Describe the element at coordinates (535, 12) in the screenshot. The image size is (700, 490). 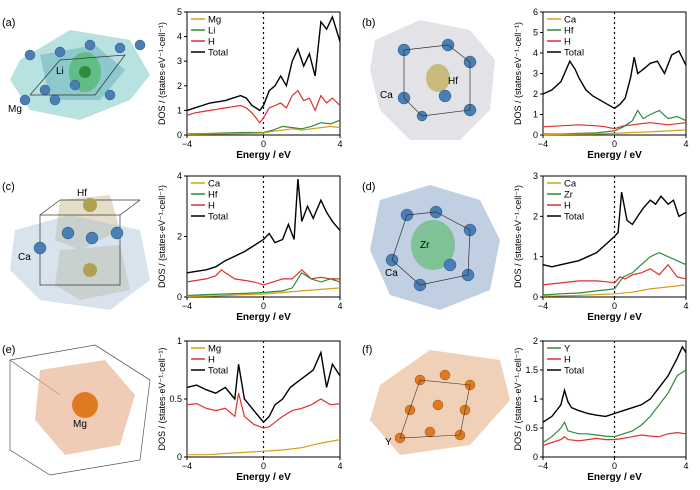
I see `y-tick-label: 6` at that location.